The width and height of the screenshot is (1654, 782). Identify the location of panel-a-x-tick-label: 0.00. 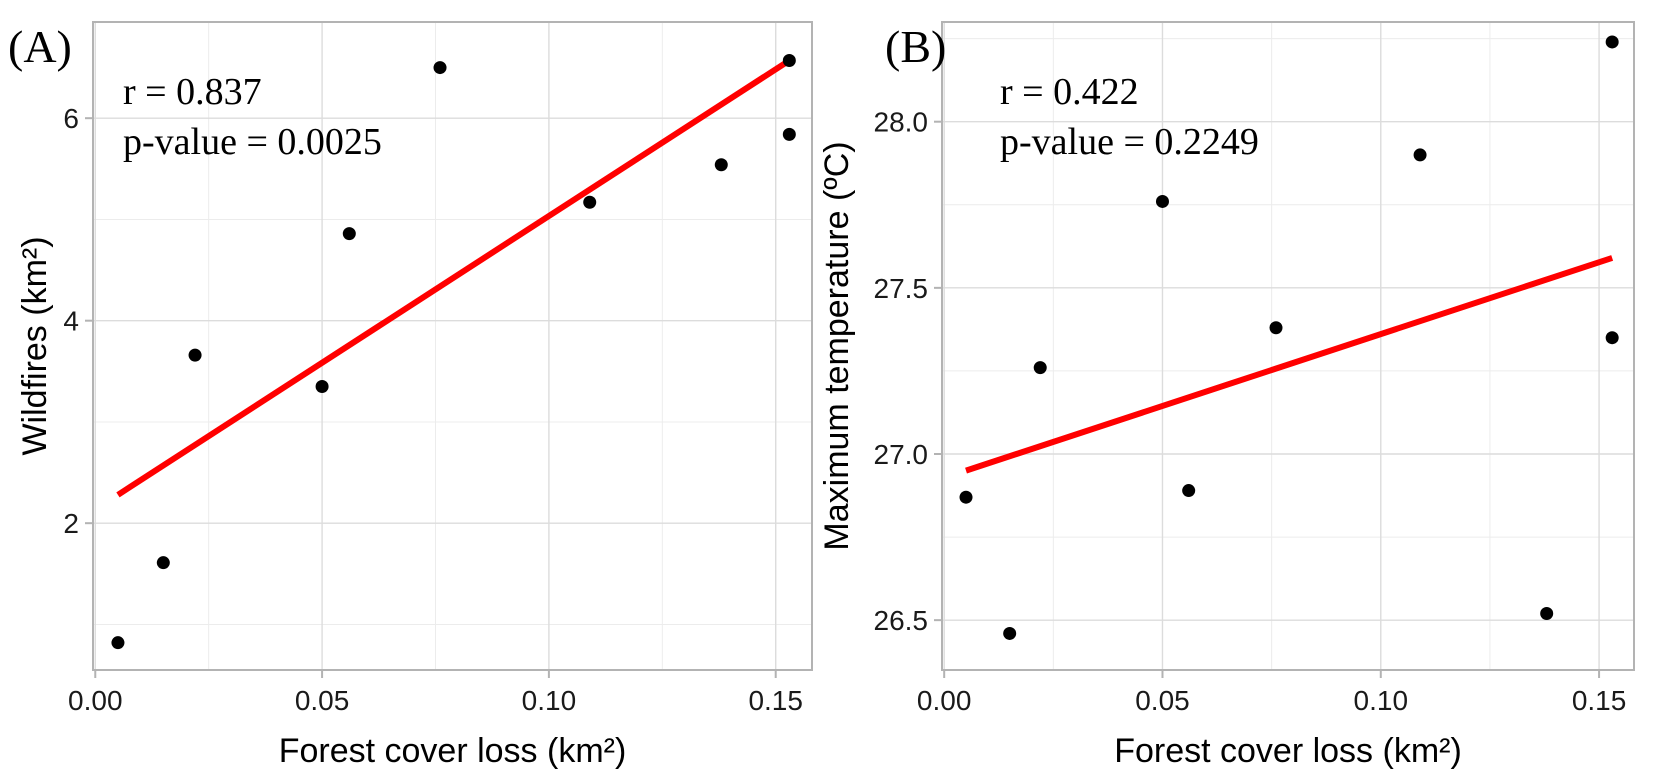
(95, 700).